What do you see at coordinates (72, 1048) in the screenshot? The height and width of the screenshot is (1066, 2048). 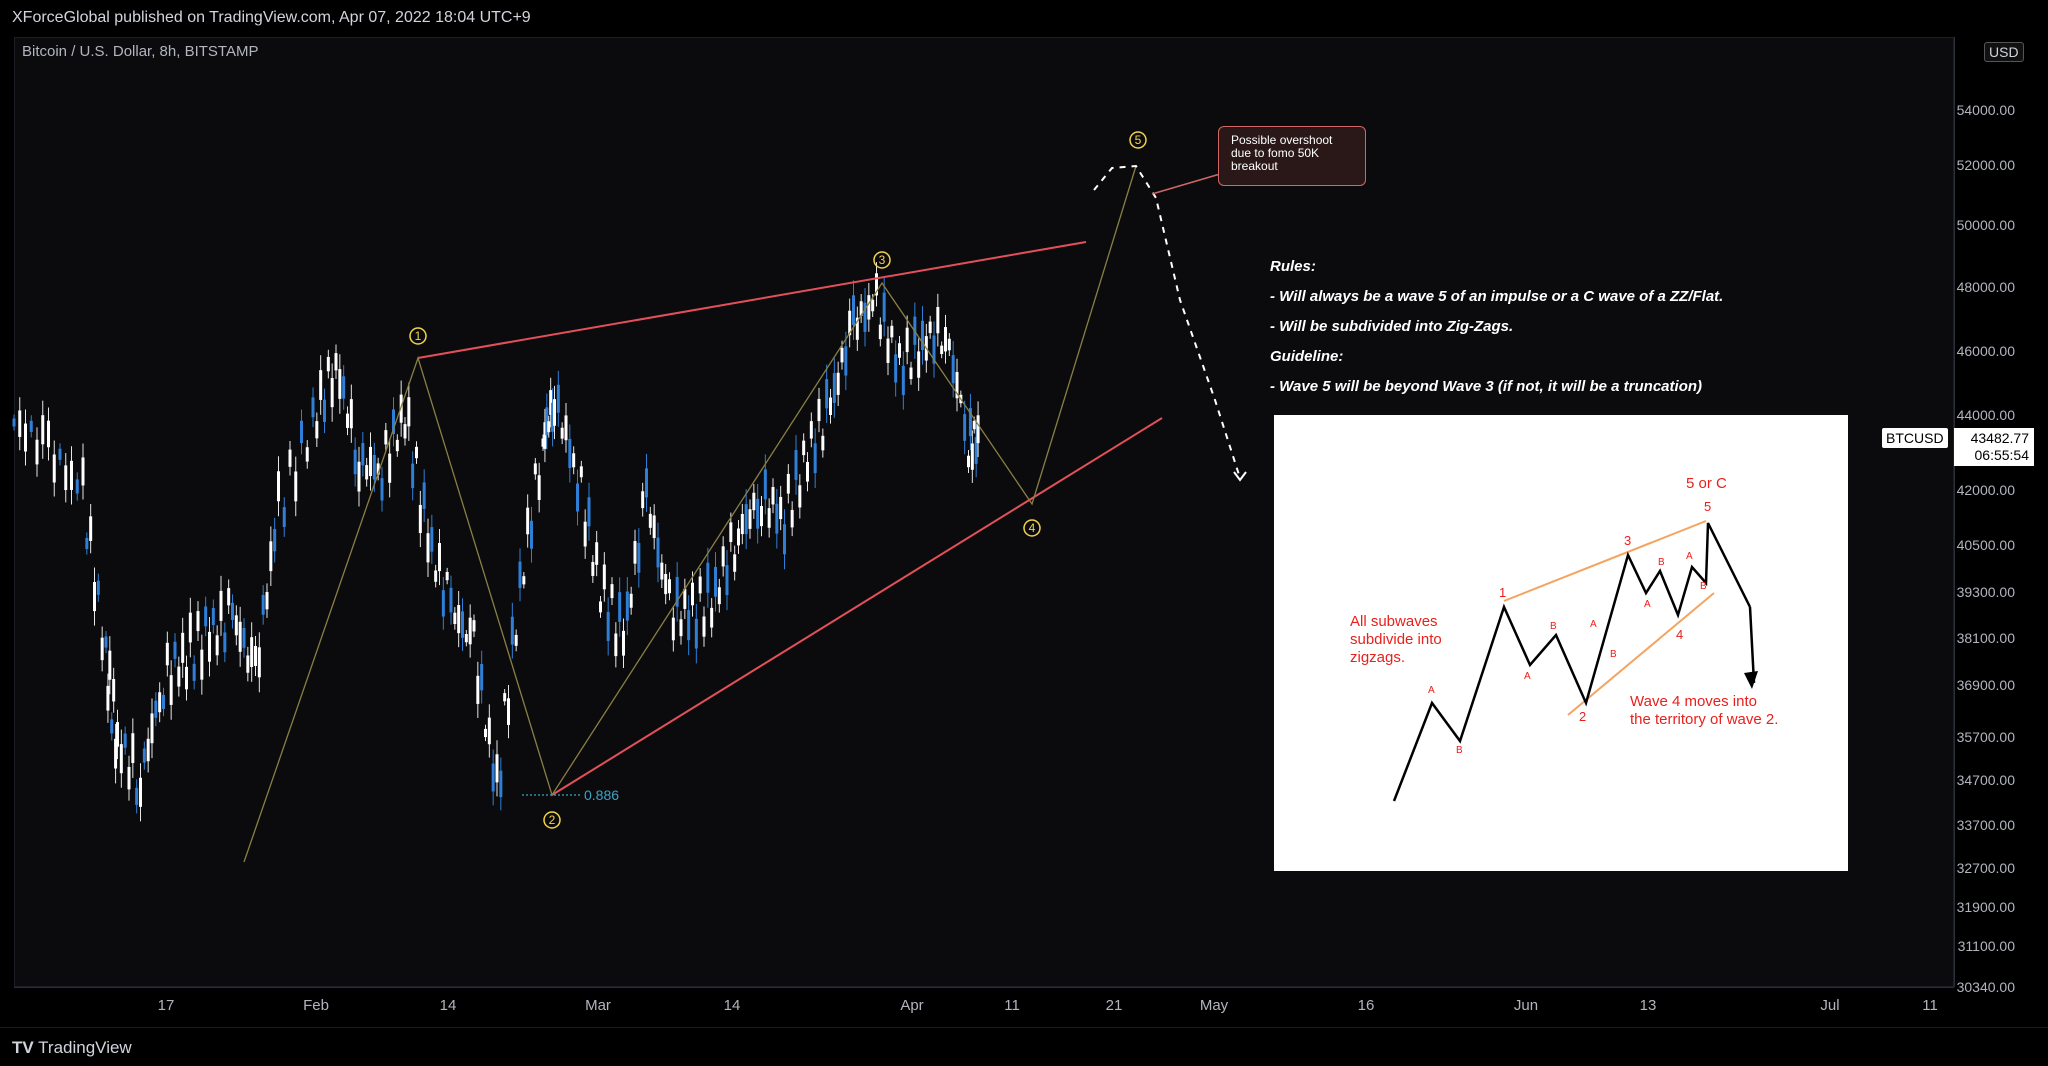 I see `tradingview-logo: TV TradingView` at bounding box center [72, 1048].